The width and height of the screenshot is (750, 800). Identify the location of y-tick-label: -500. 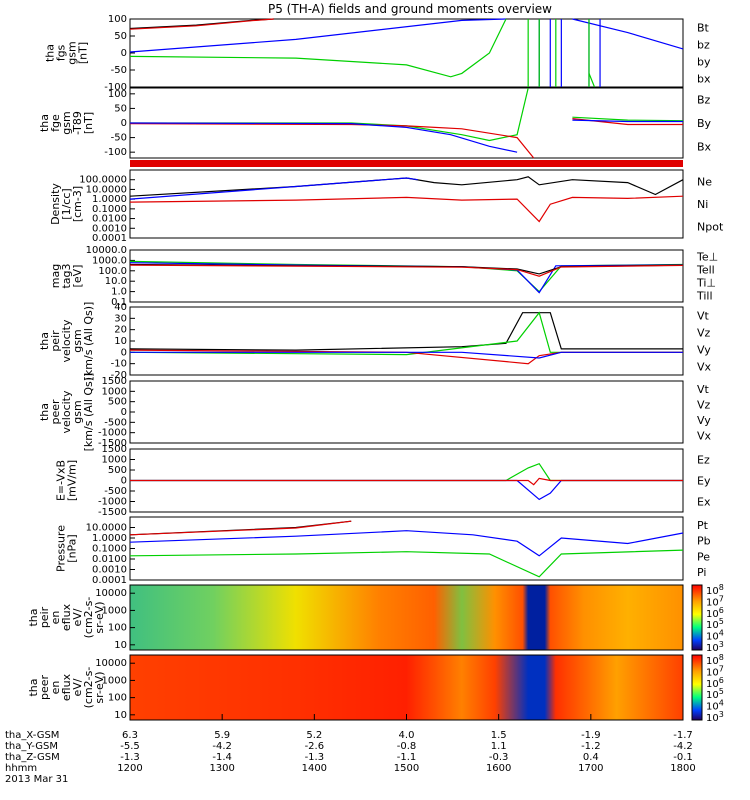
(115, 491).